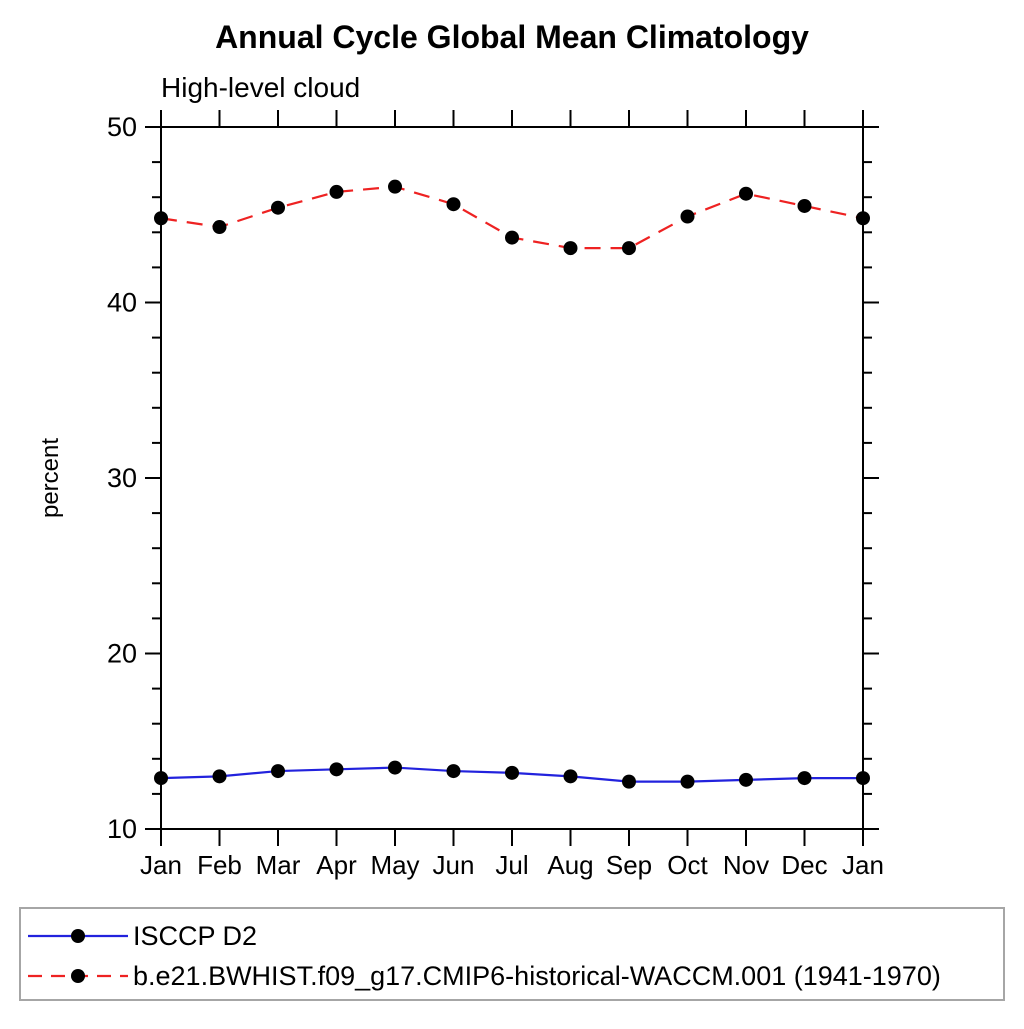  What do you see at coordinates (511, 865) in the screenshot?
I see `x-tick-label: Jul` at bounding box center [511, 865].